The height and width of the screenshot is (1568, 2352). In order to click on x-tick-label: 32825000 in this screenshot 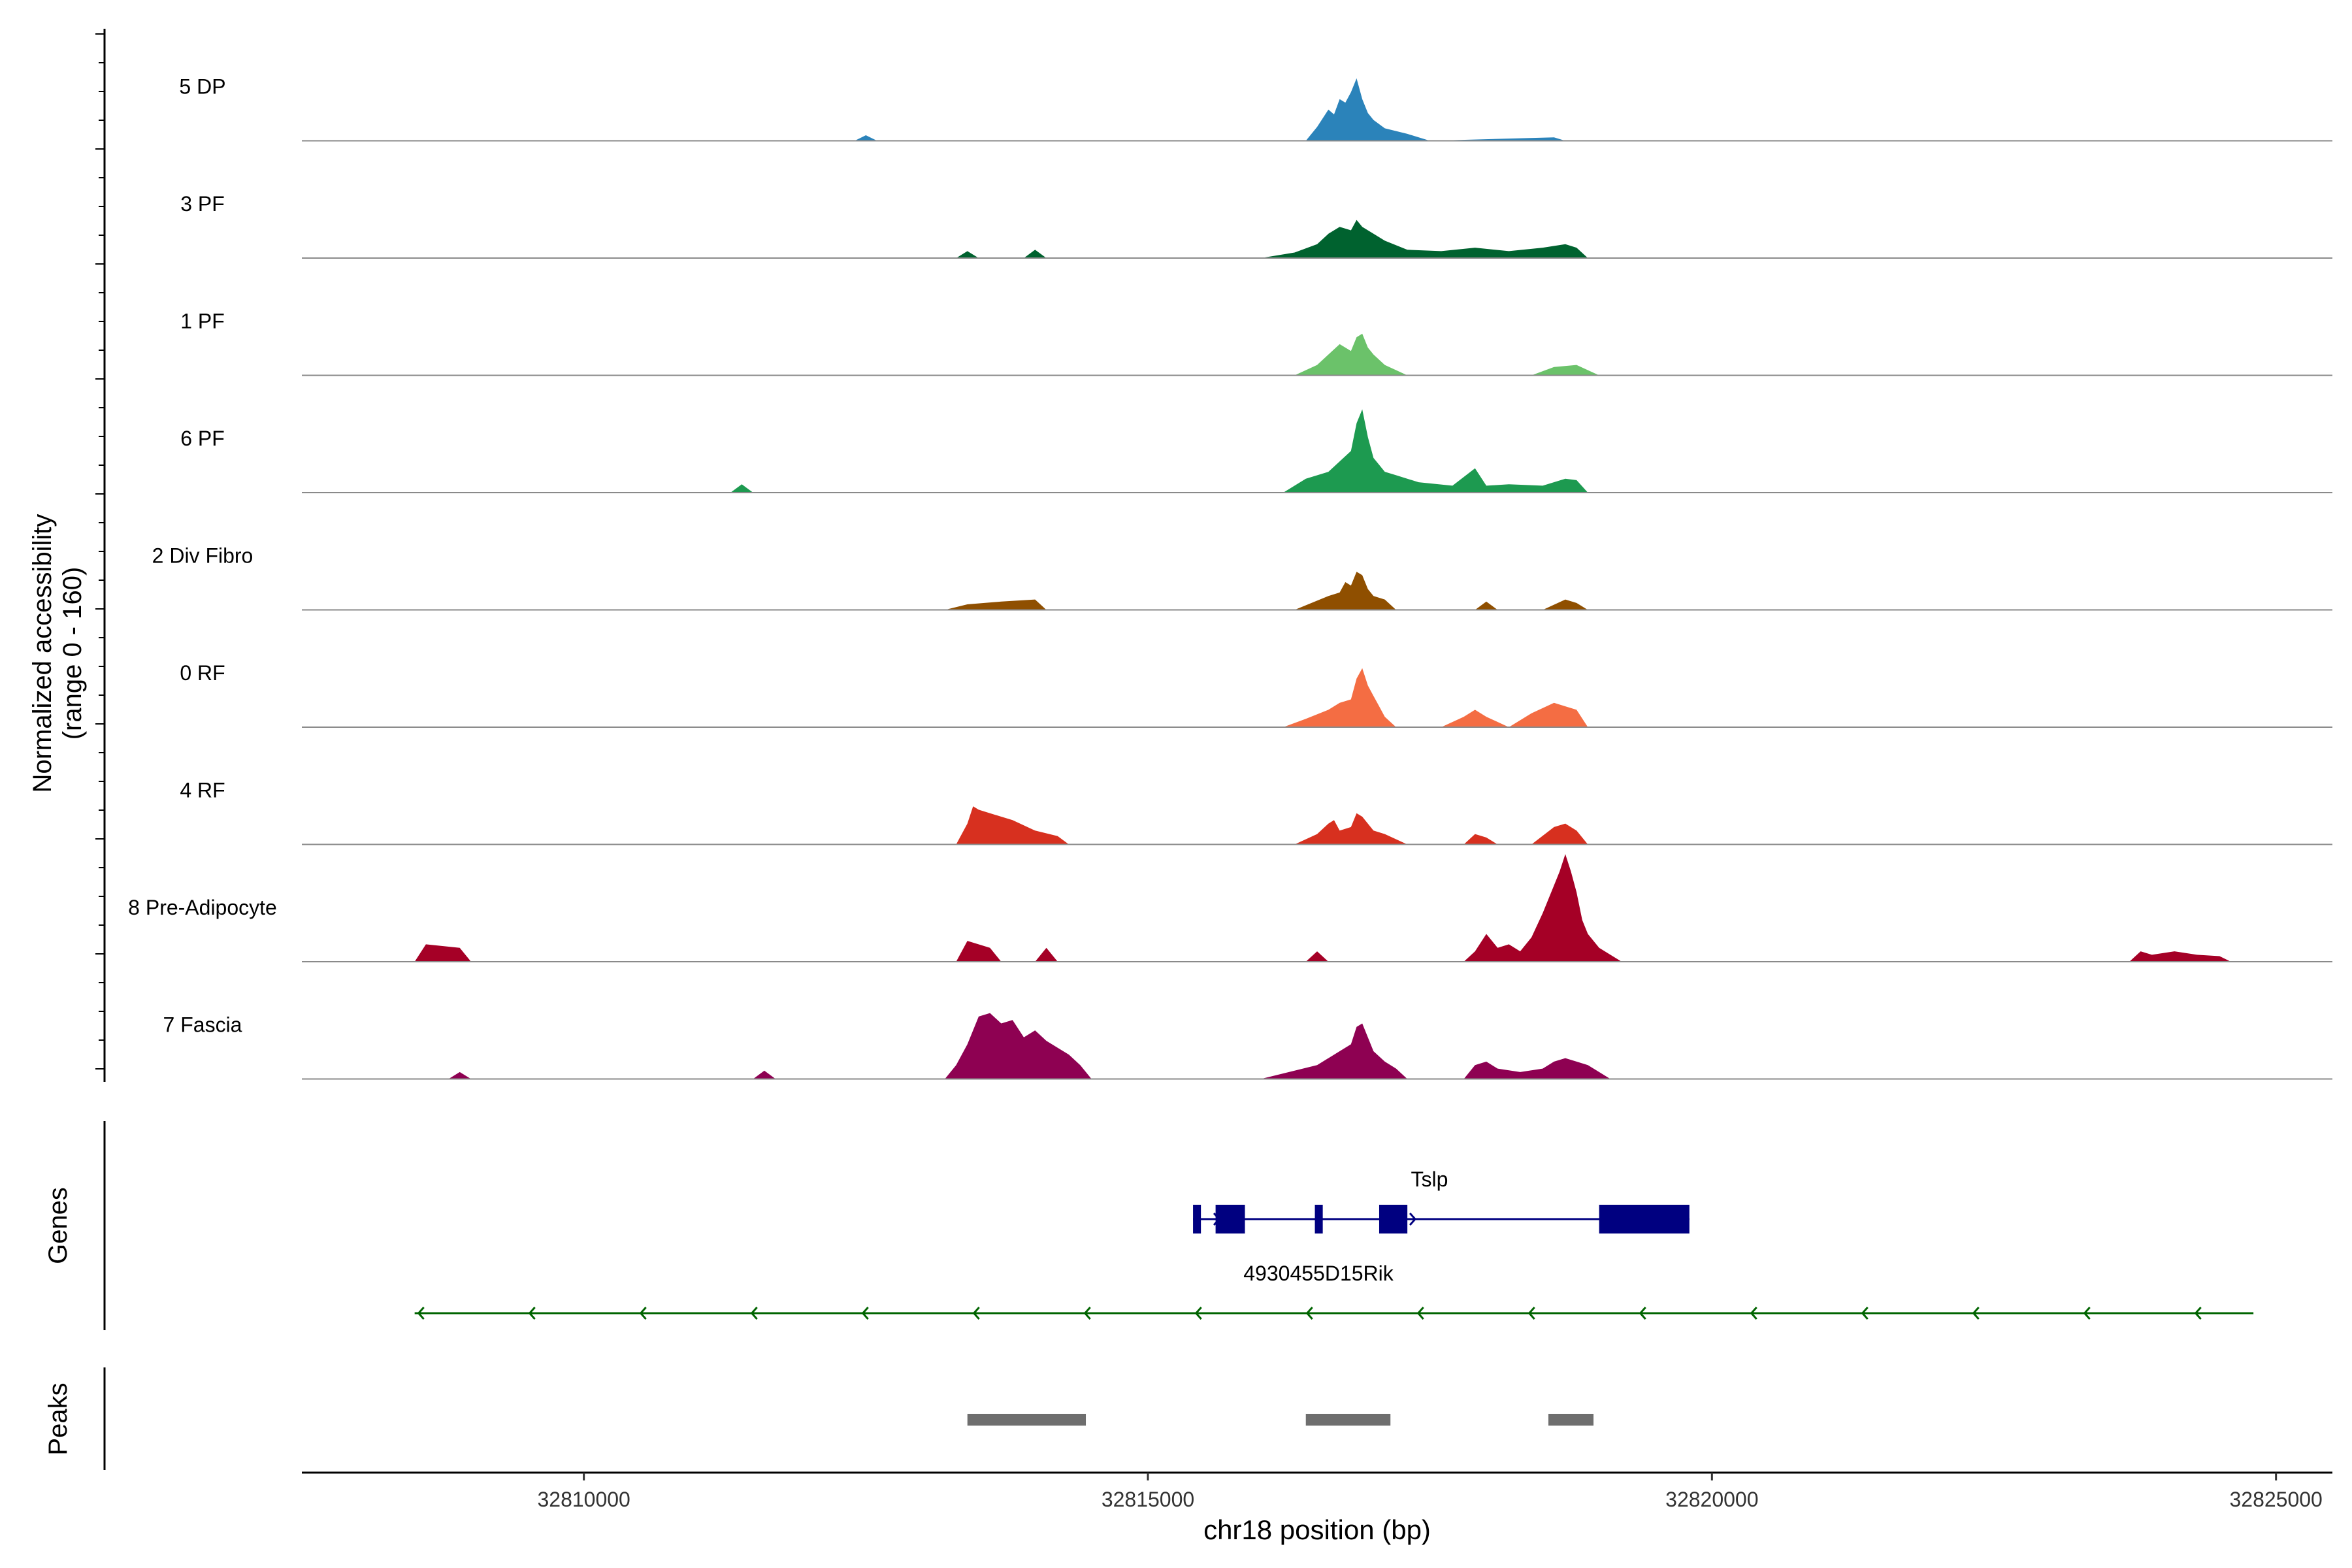, I will do `click(2275, 1499)`.